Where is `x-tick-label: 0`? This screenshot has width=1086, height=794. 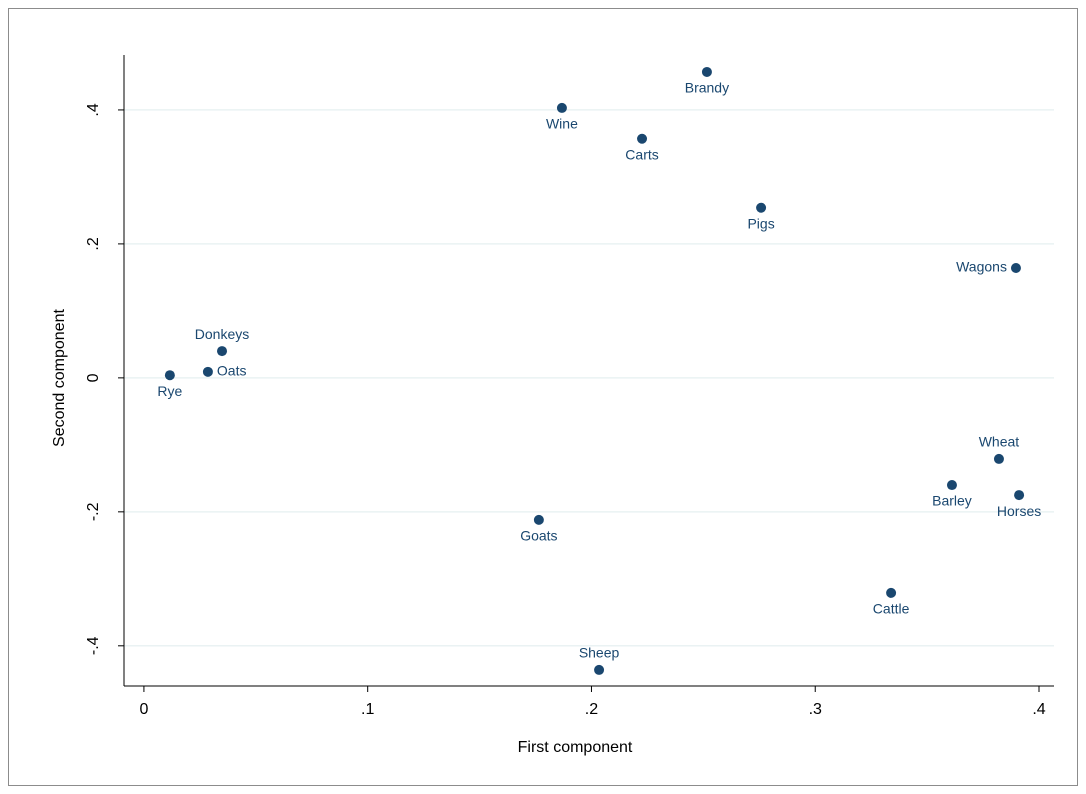 x-tick-label: 0 is located at coordinates (143, 709).